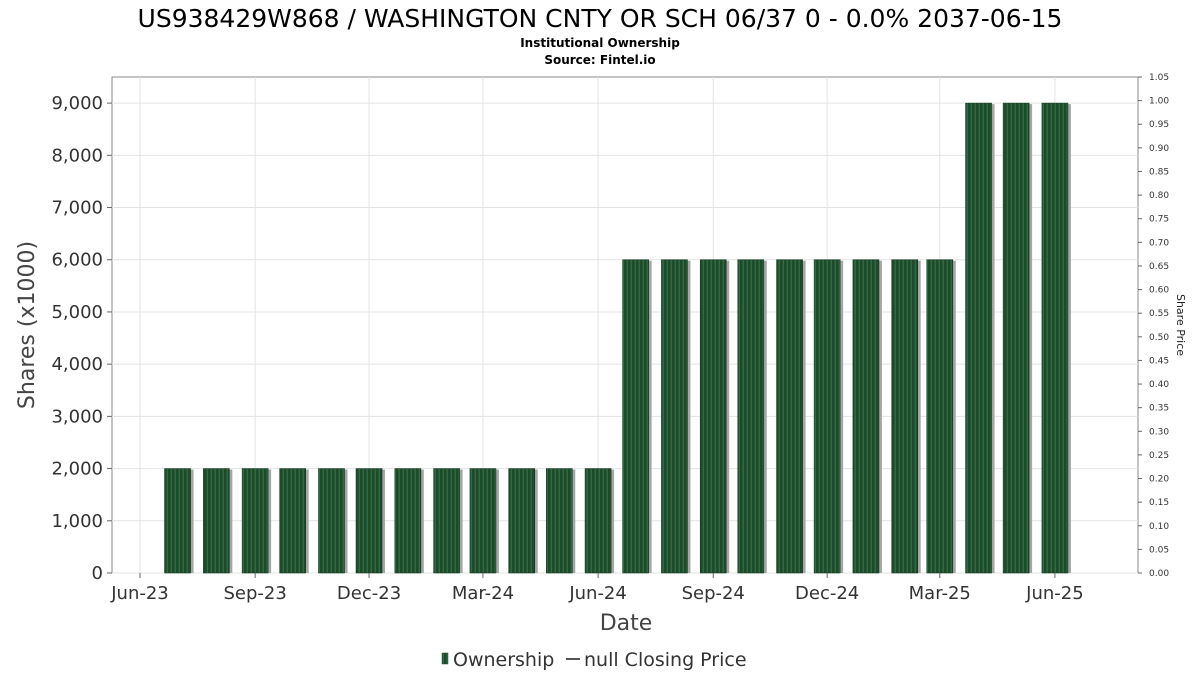 Image resolution: width=1200 pixels, height=675 pixels. What do you see at coordinates (77, 469) in the screenshot?
I see `y-tick-label: 2,000` at bounding box center [77, 469].